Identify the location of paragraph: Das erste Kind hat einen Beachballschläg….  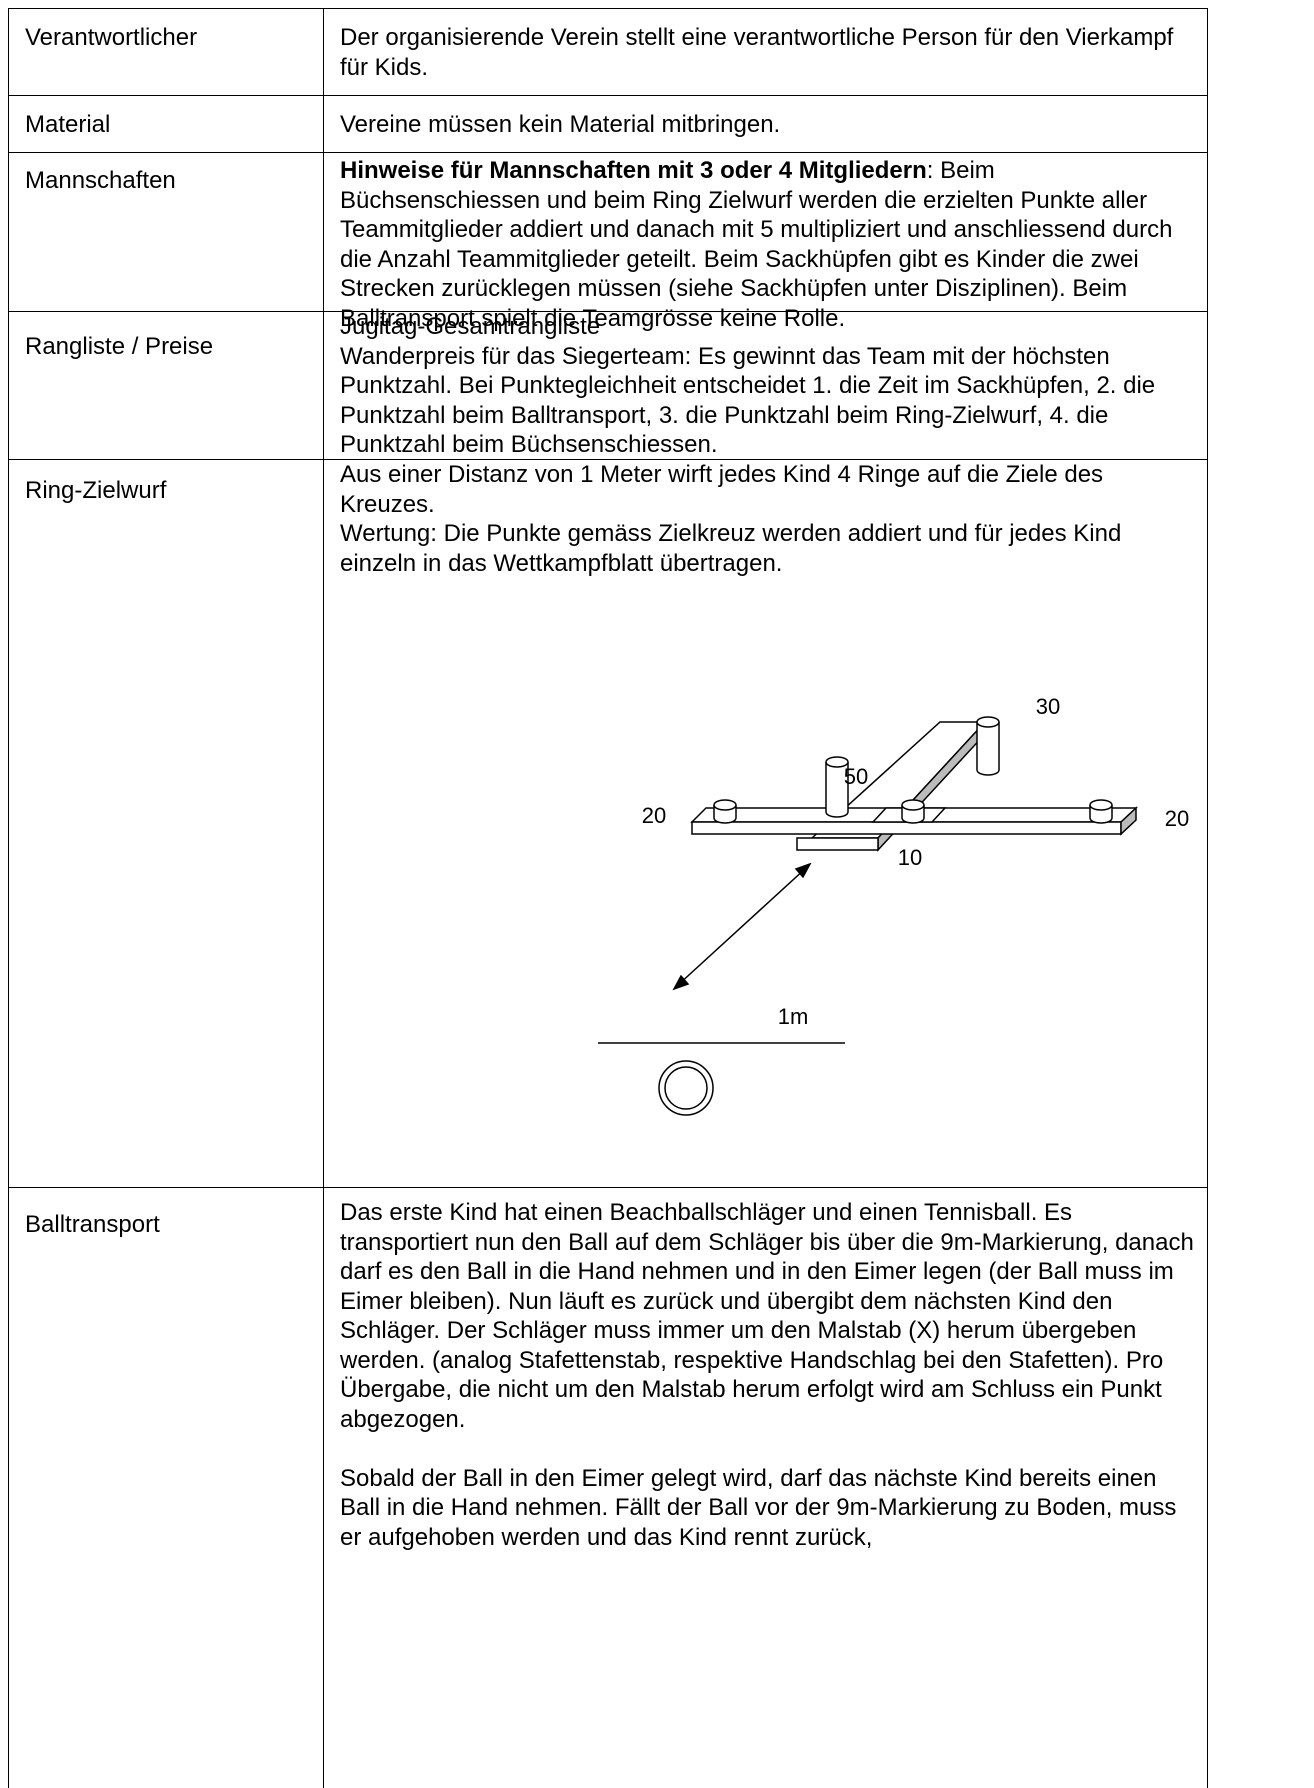
(768, 1316).